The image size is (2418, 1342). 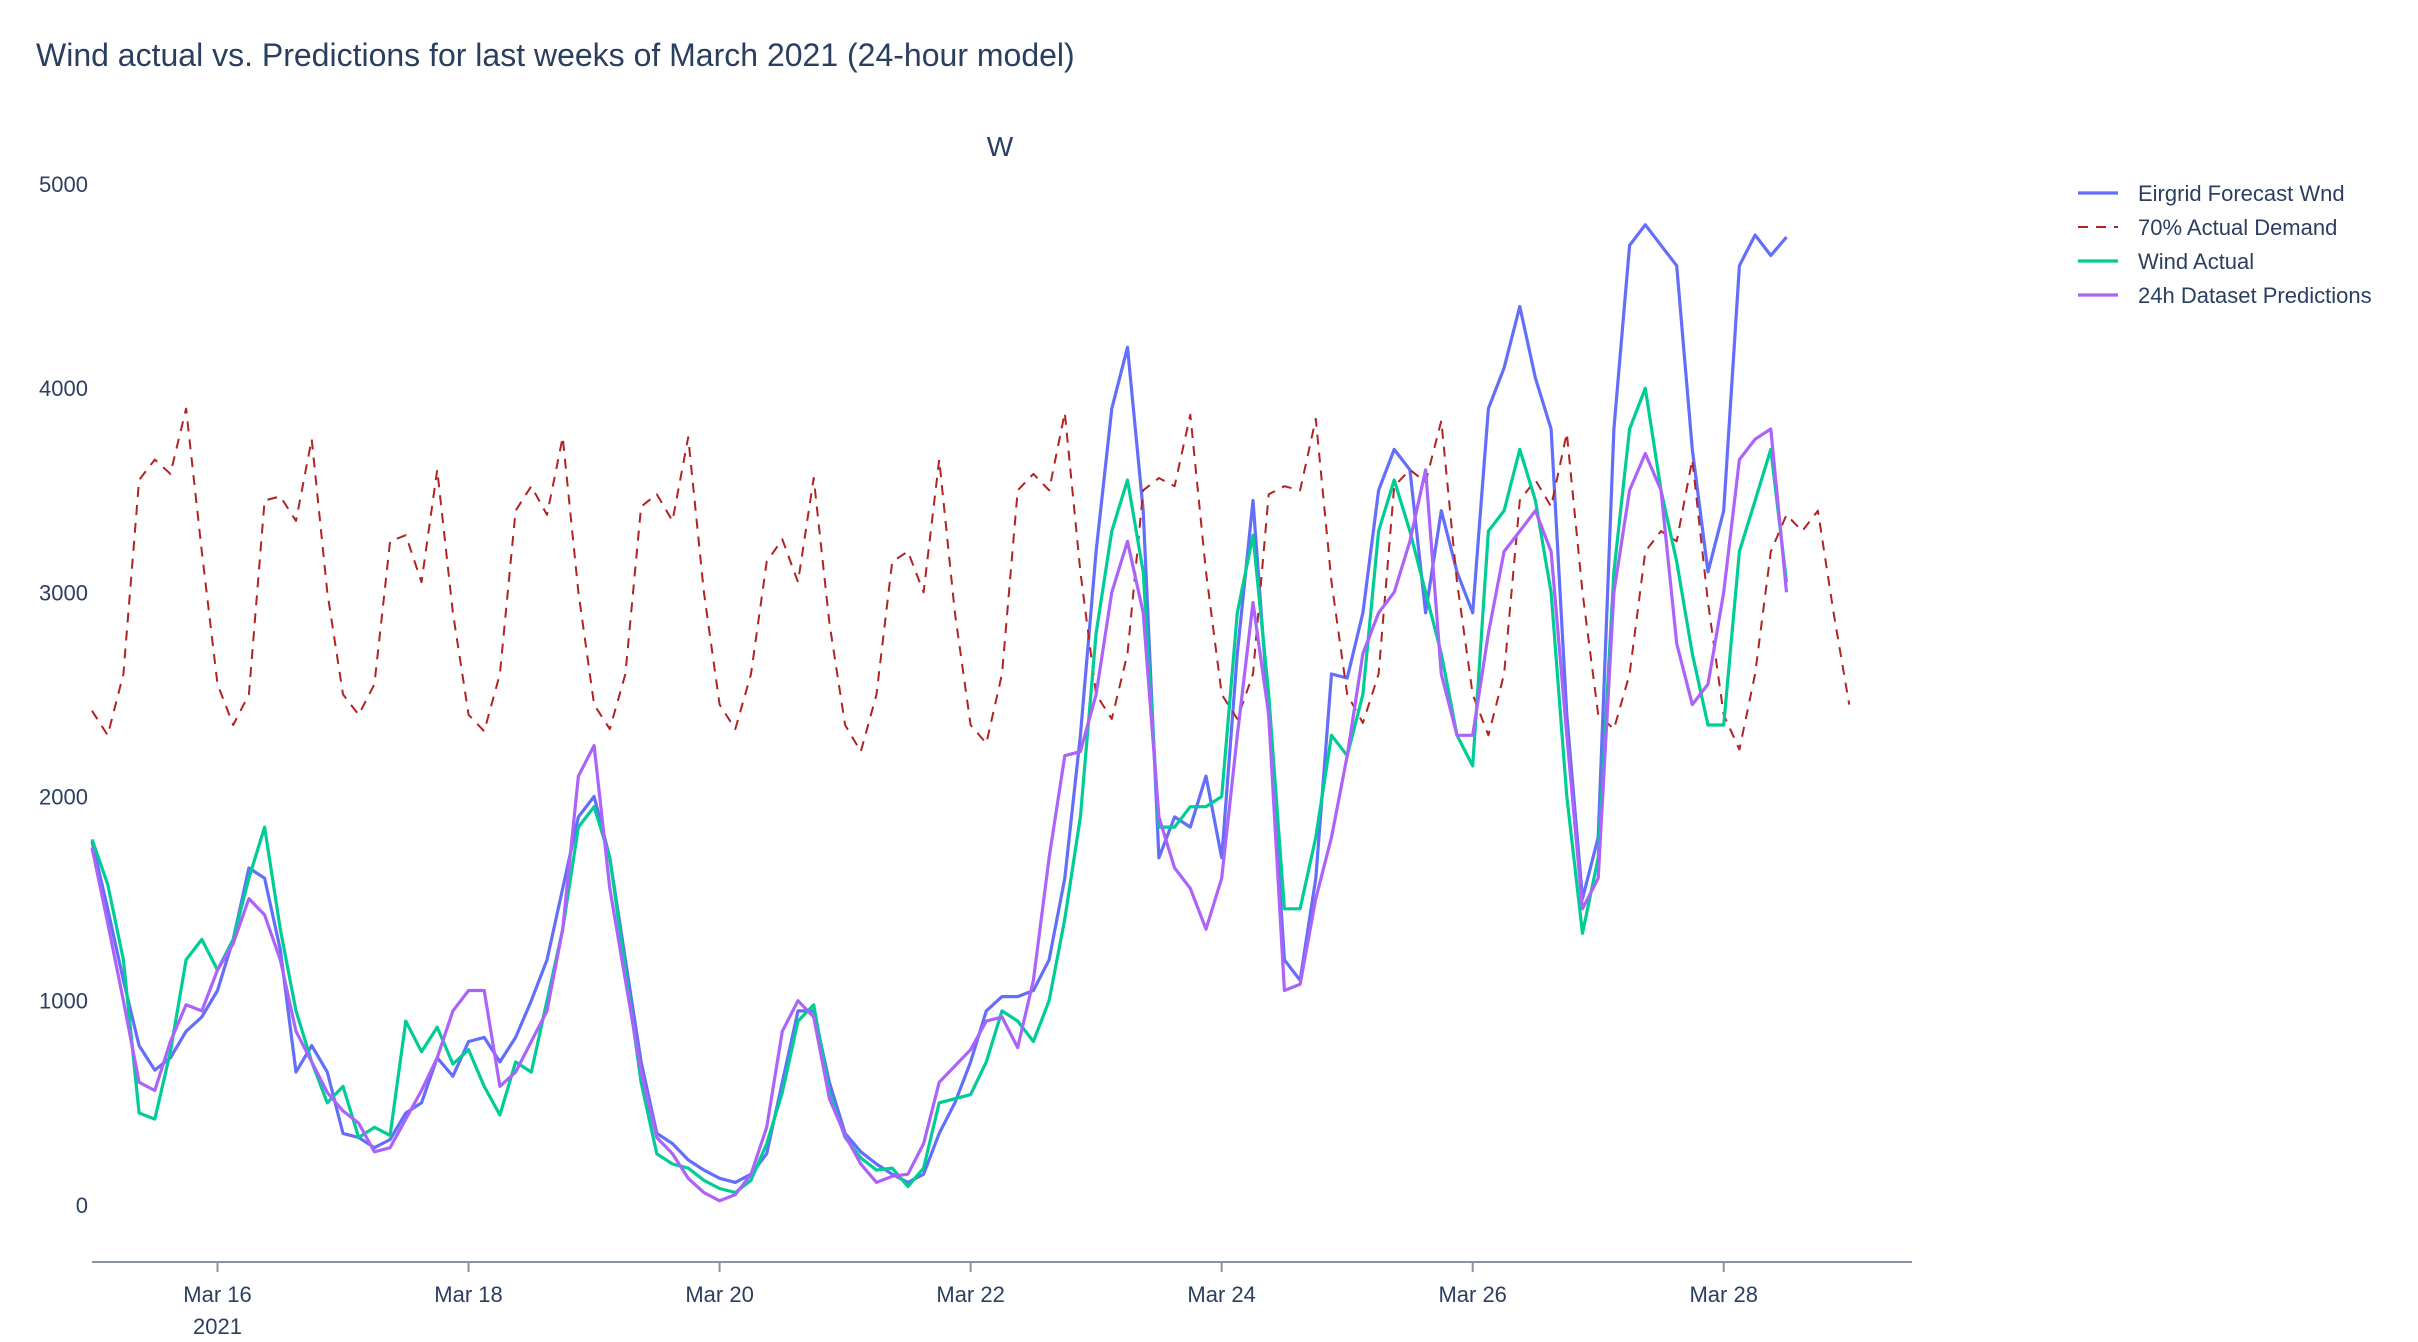 I want to click on x-tick-label: Mar 28, so click(x=1723, y=1294).